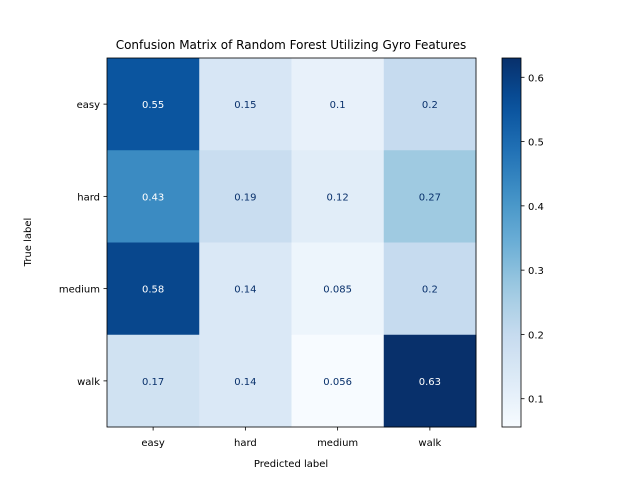 The height and width of the screenshot is (480, 640). Describe the element at coordinates (291, 464) in the screenshot. I see `x-axis-title: Predicted label` at that location.